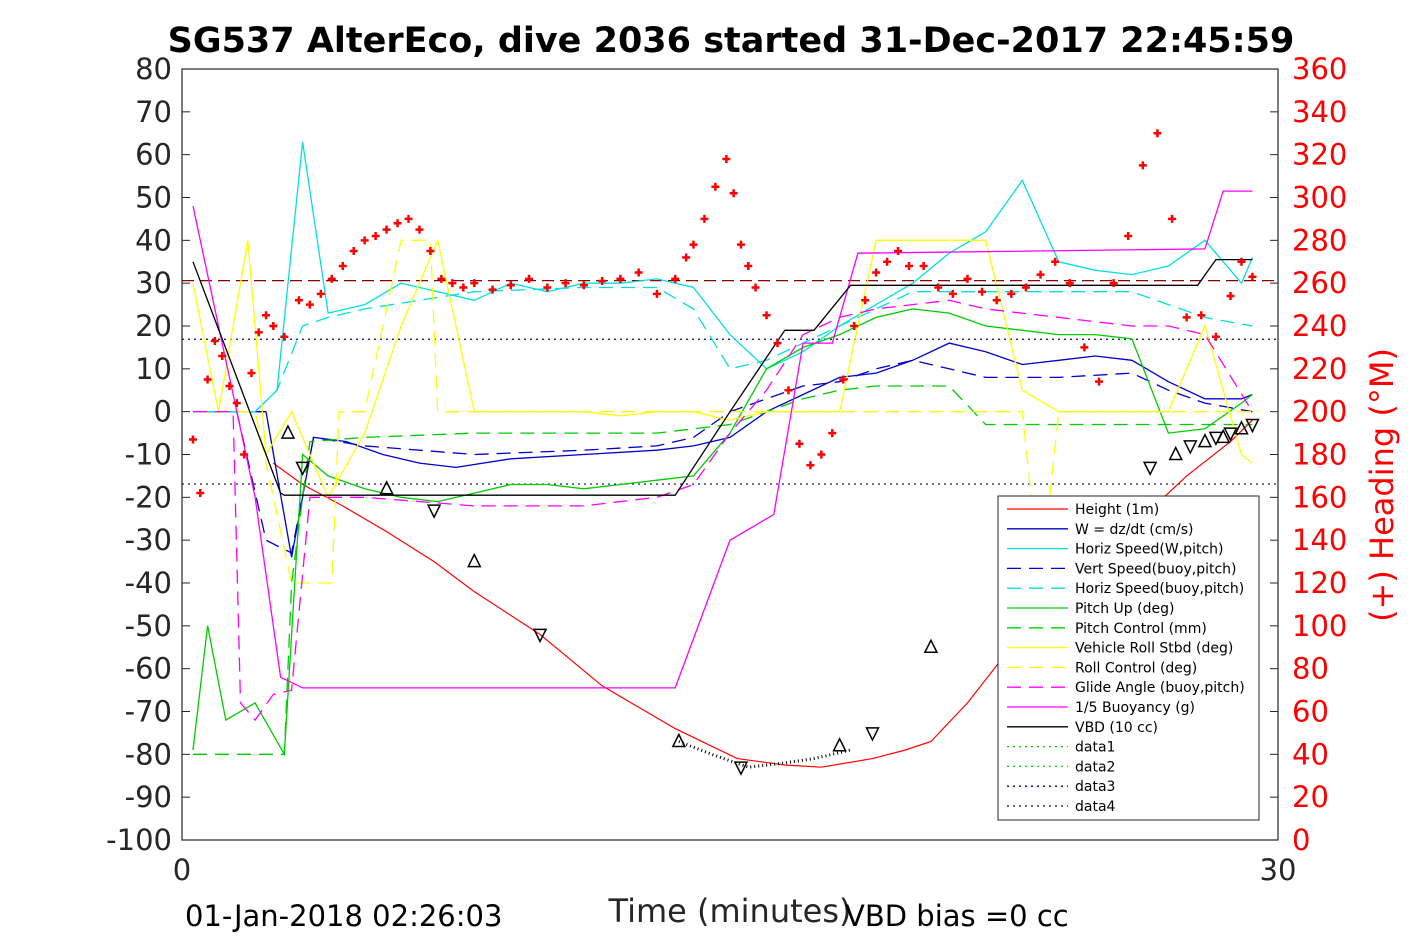  Describe the element at coordinates (1117, 510) in the screenshot. I see `legend-entry: Height (1m)` at that location.